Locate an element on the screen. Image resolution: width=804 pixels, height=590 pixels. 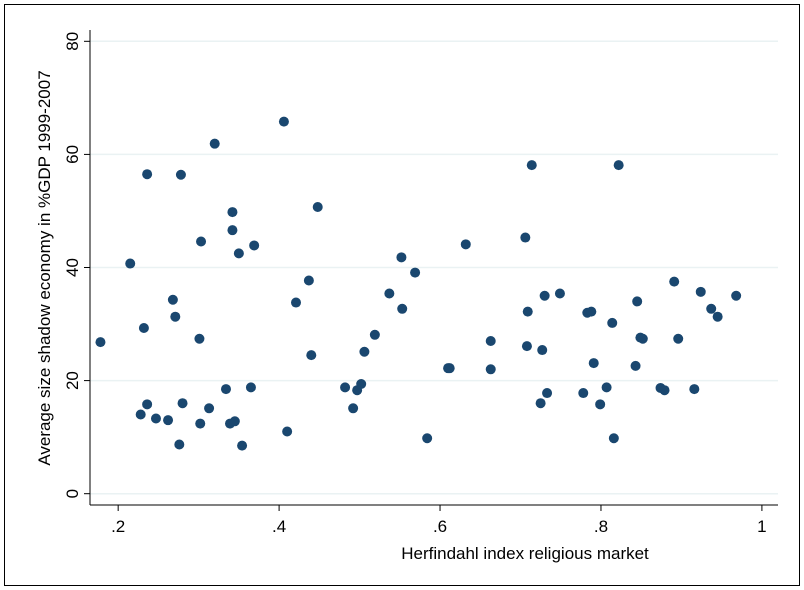
x-tick-label: 1 is located at coordinates (761, 526).